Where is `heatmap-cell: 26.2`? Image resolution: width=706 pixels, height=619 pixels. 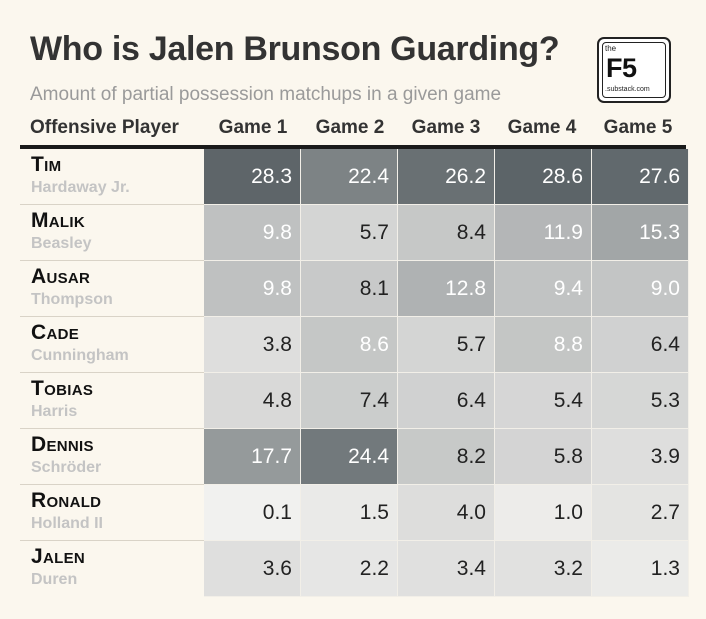
heatmap-cell: 26.2 is located at coordinates (446, 177).